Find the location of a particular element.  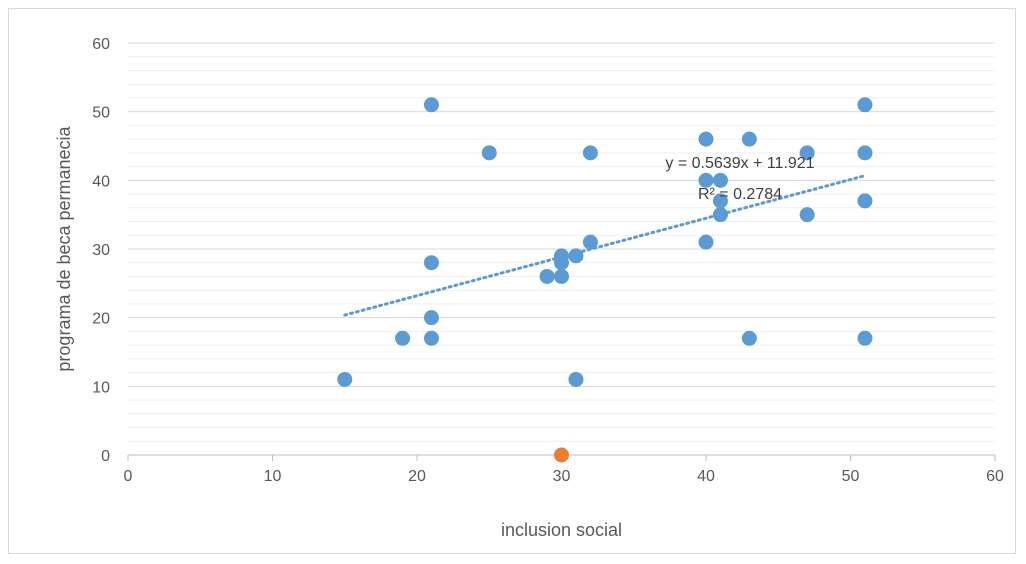

x-tick-label: 50 is located at coordinates (851, 476).